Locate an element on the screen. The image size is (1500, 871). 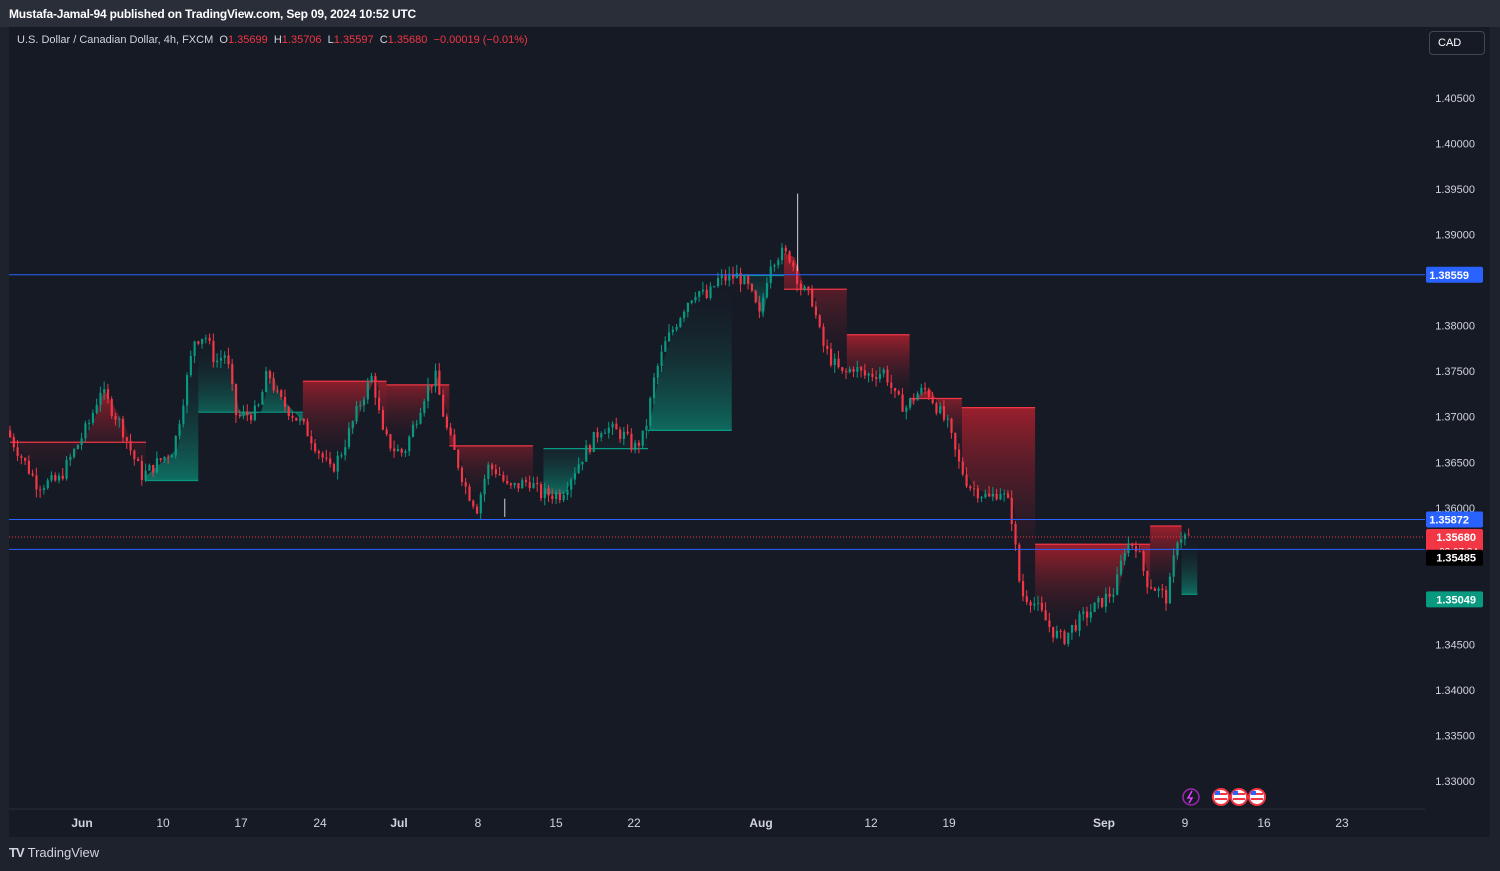
currency-button: CAD is located at coordinates (1457, 43).